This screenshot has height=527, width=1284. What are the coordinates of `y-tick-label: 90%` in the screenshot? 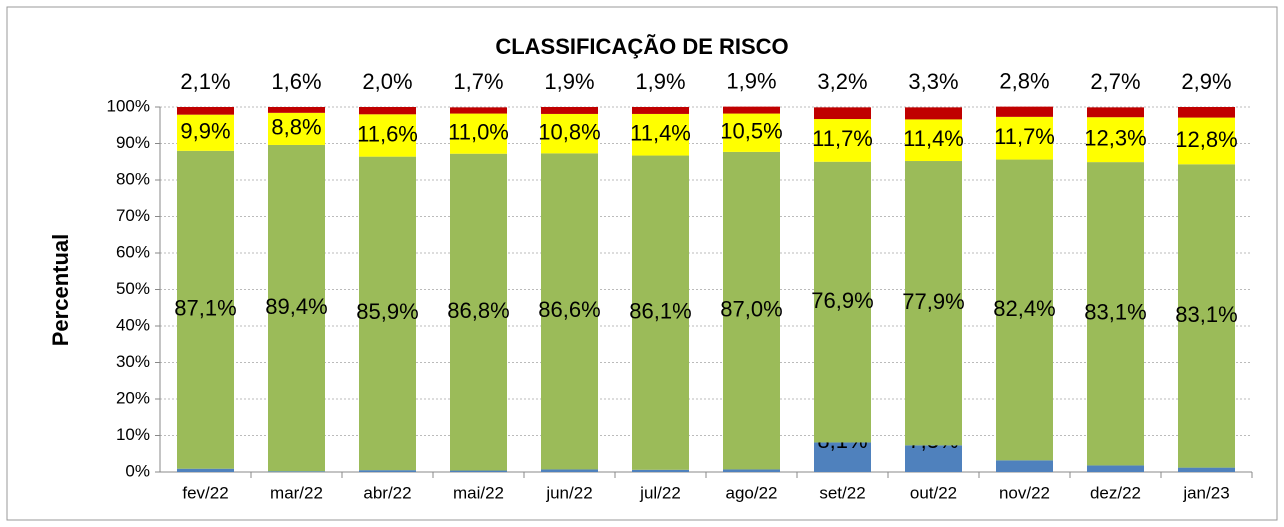 It's located at (133, 142).